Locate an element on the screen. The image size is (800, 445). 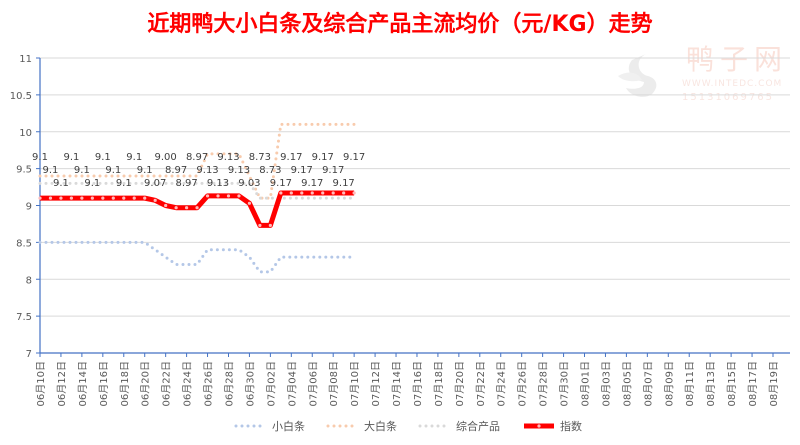
x-tick-label: 06月12日 is located at coordinates (62, 383).